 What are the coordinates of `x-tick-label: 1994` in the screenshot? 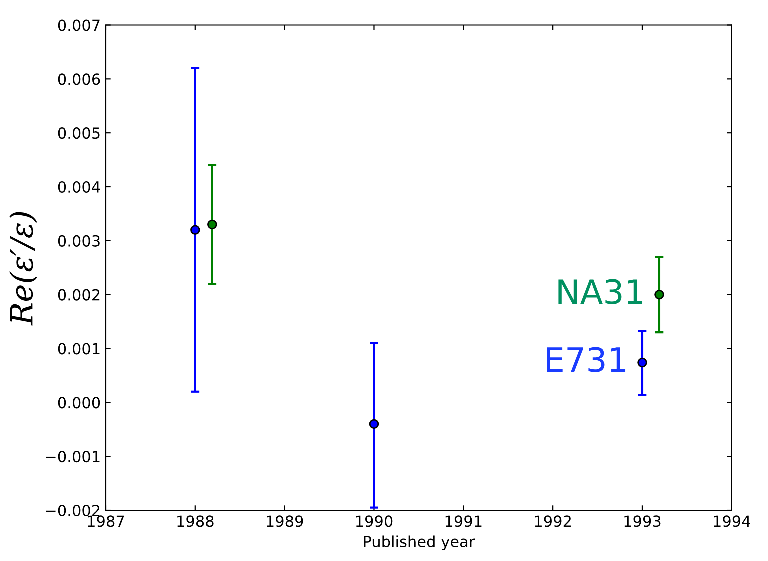 It's located at (732, 522).